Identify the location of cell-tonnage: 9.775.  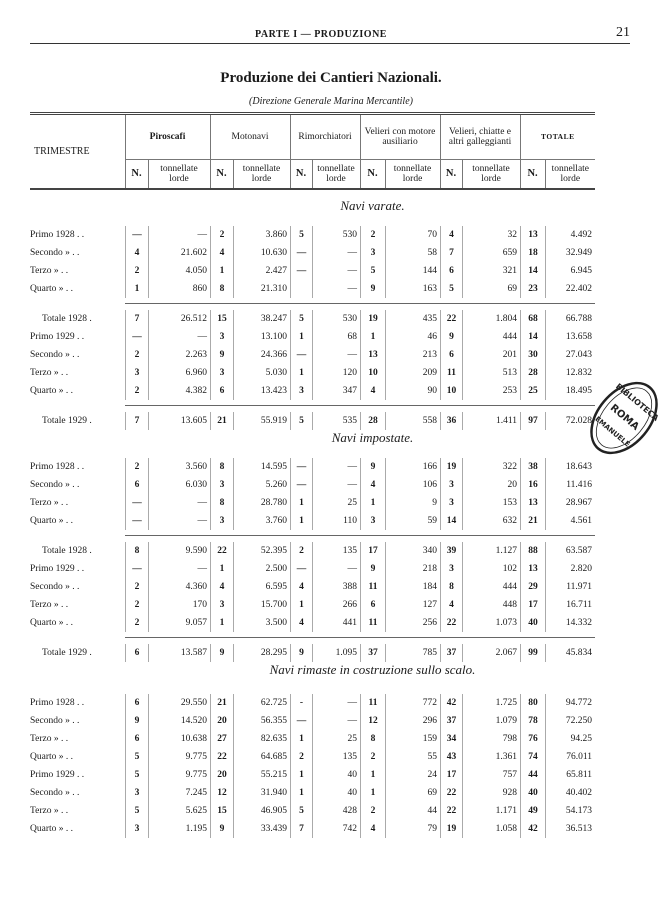
(179, 775).